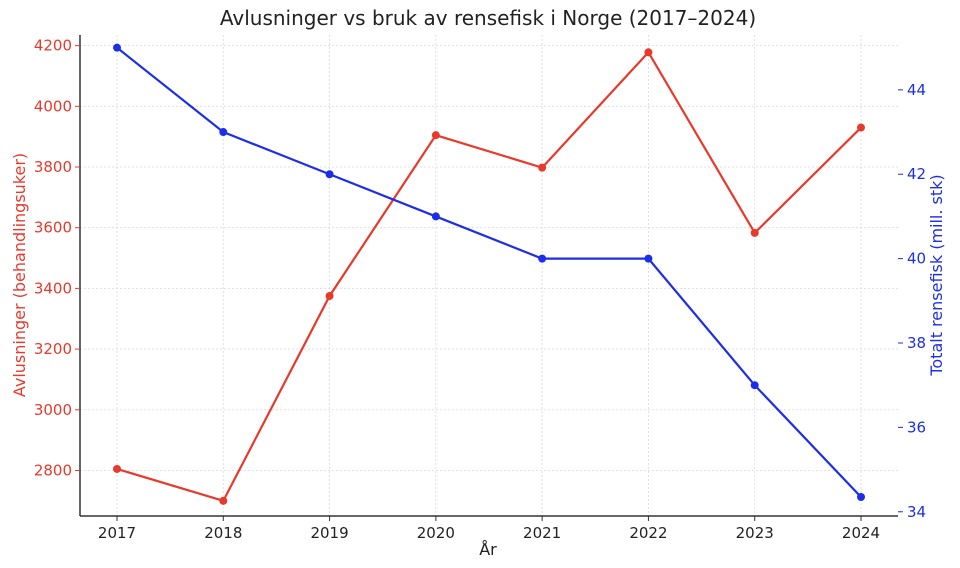 This screenshot has height=568, width=960. I want to click on y-right-tick-label: 34, so click(916, 512).